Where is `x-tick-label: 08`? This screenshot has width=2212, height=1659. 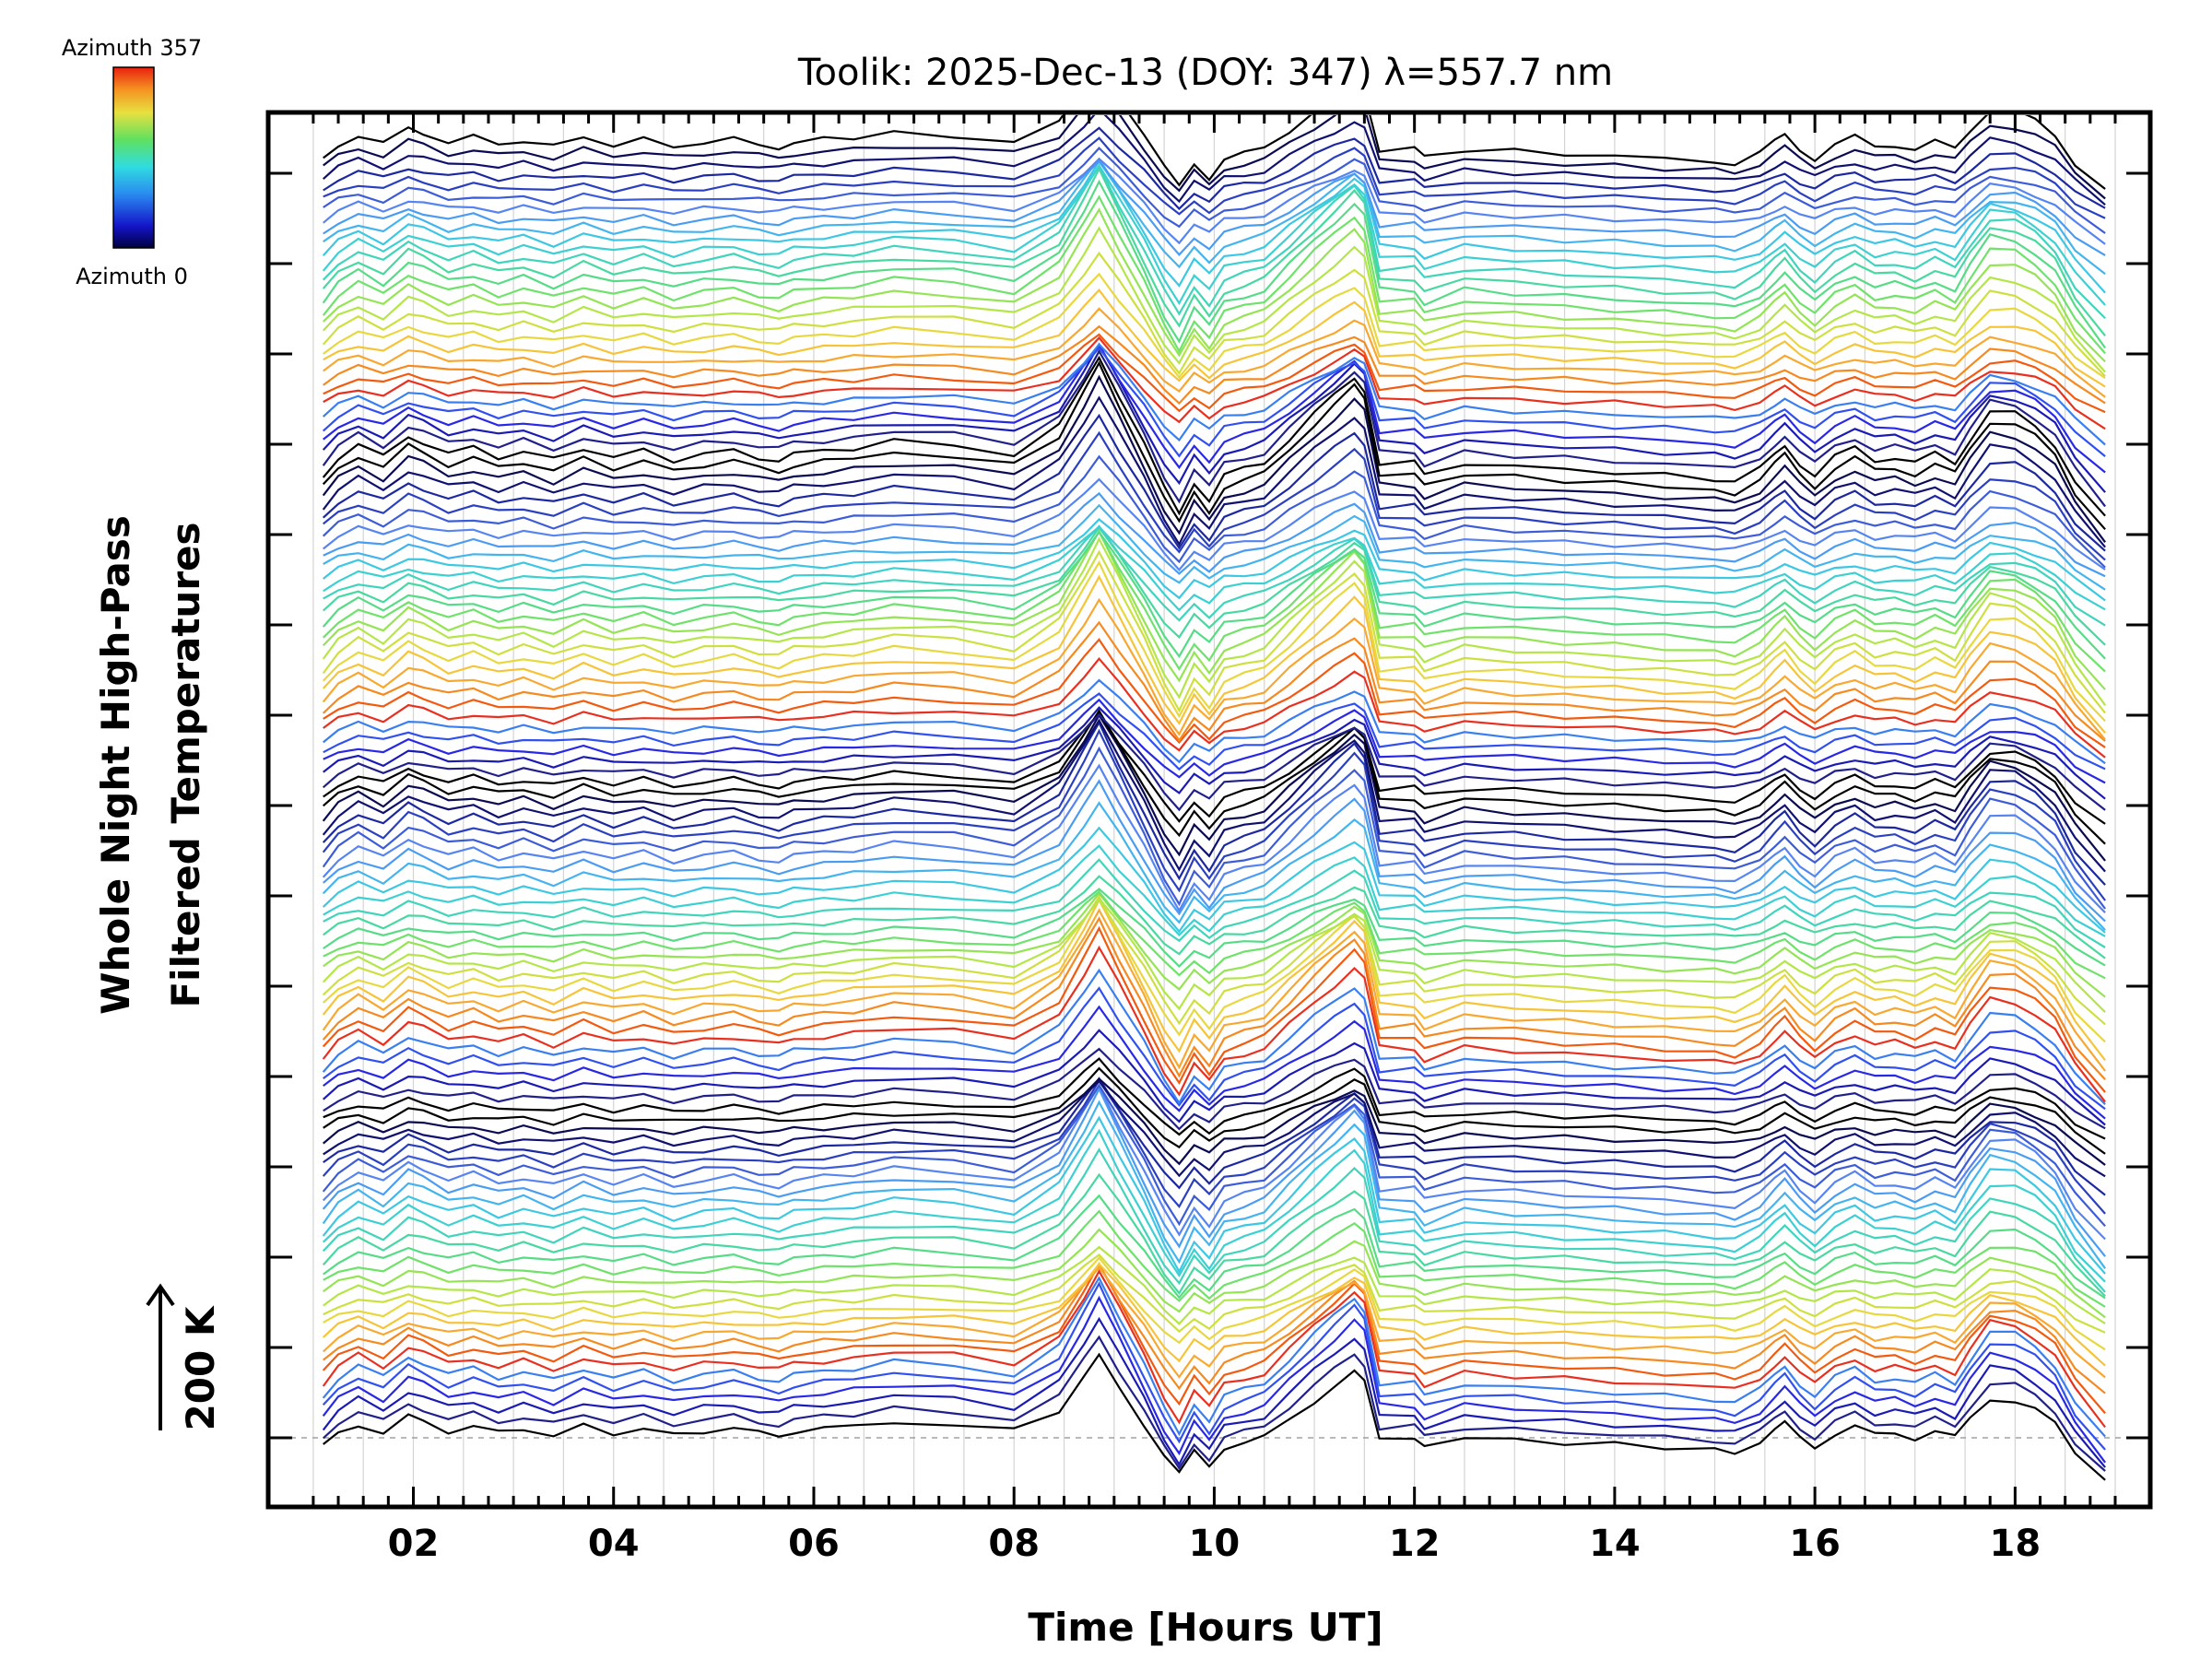
x-tick-label: 08 is located at coordinates (1014, 1544).